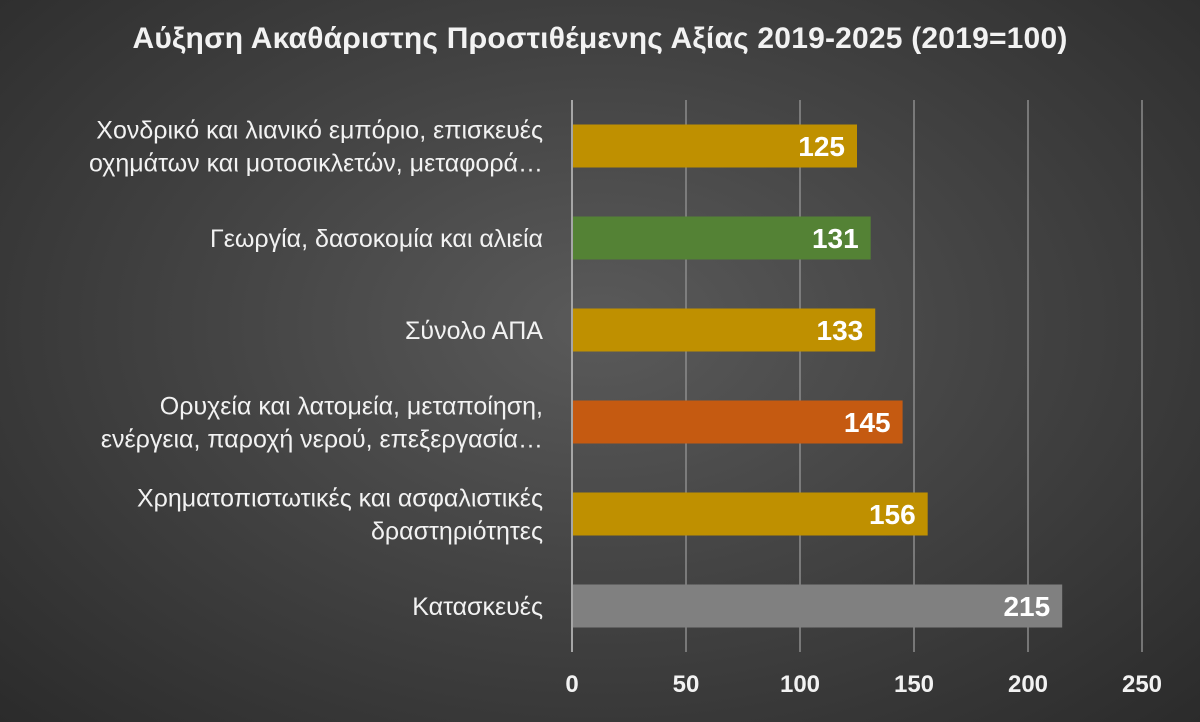 The height and width of the screenshot is (722, 1200). What do you see at coordinates (835, 238) in the screenshot?
I see `data-label-1: 131` at bounding box center [835, 238].